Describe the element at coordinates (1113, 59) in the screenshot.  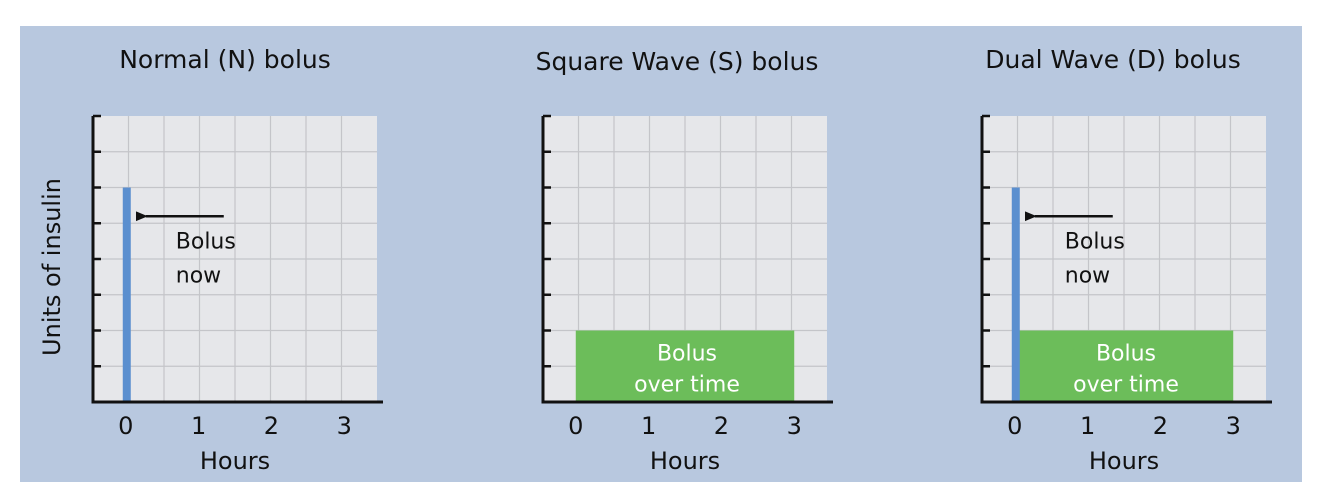
I see `chart-title: Dual Wave (D) bolus` at that location.